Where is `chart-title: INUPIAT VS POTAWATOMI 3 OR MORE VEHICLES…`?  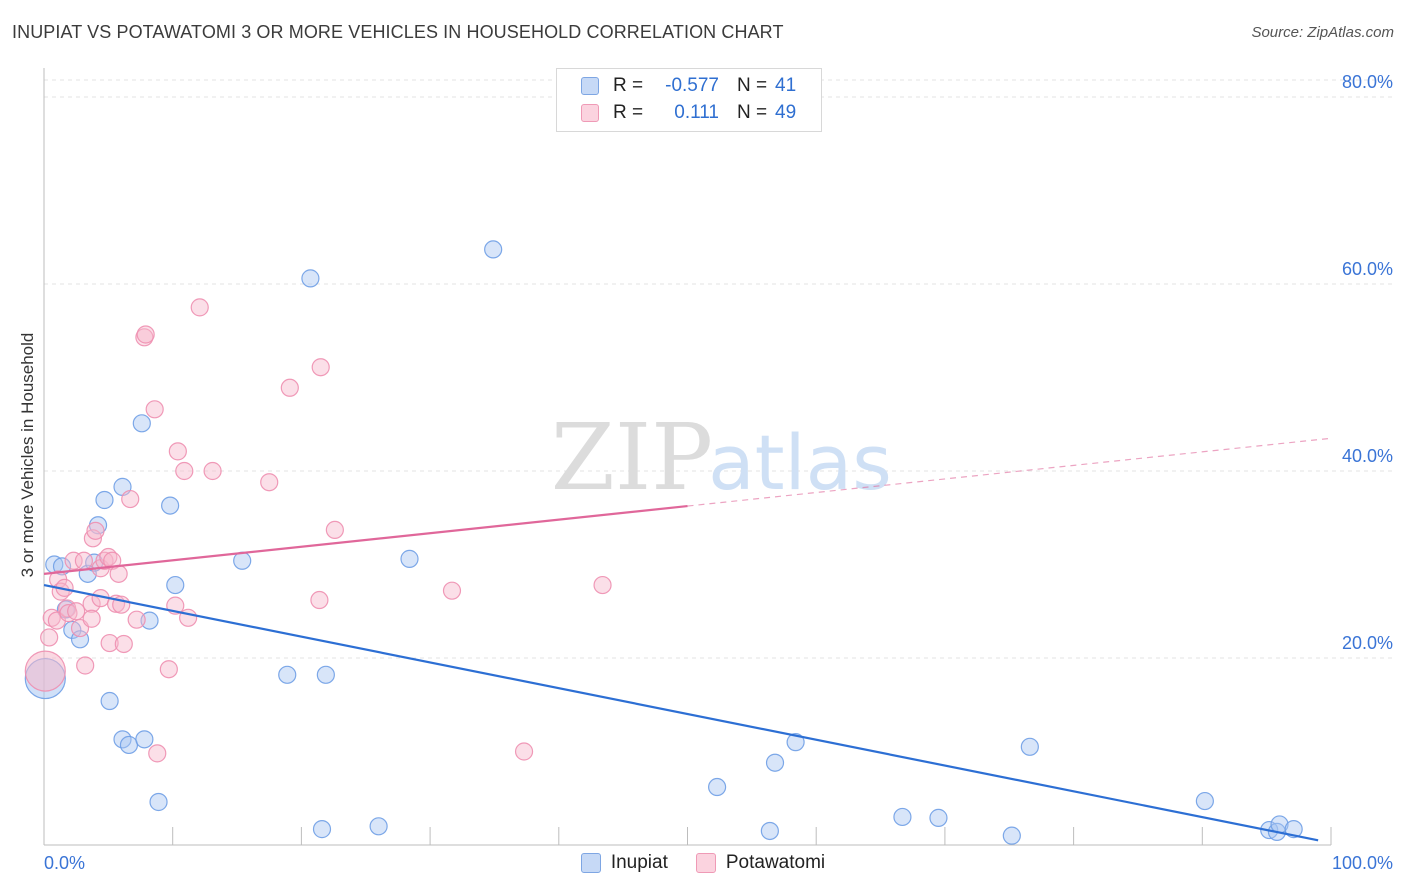 chart-title: INUPIAT VS POTAWATOMI 3 OR MORE VEHICLES… is located at coordinates (398, 32).